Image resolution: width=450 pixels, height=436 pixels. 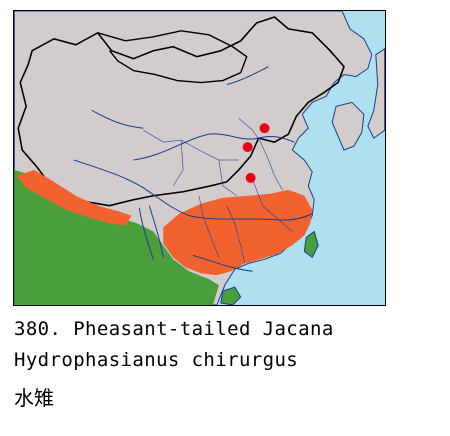 What do you see at coordinates (256, 153) in the screenshot?
I see `record-dots` at bounding box center [256, 153].